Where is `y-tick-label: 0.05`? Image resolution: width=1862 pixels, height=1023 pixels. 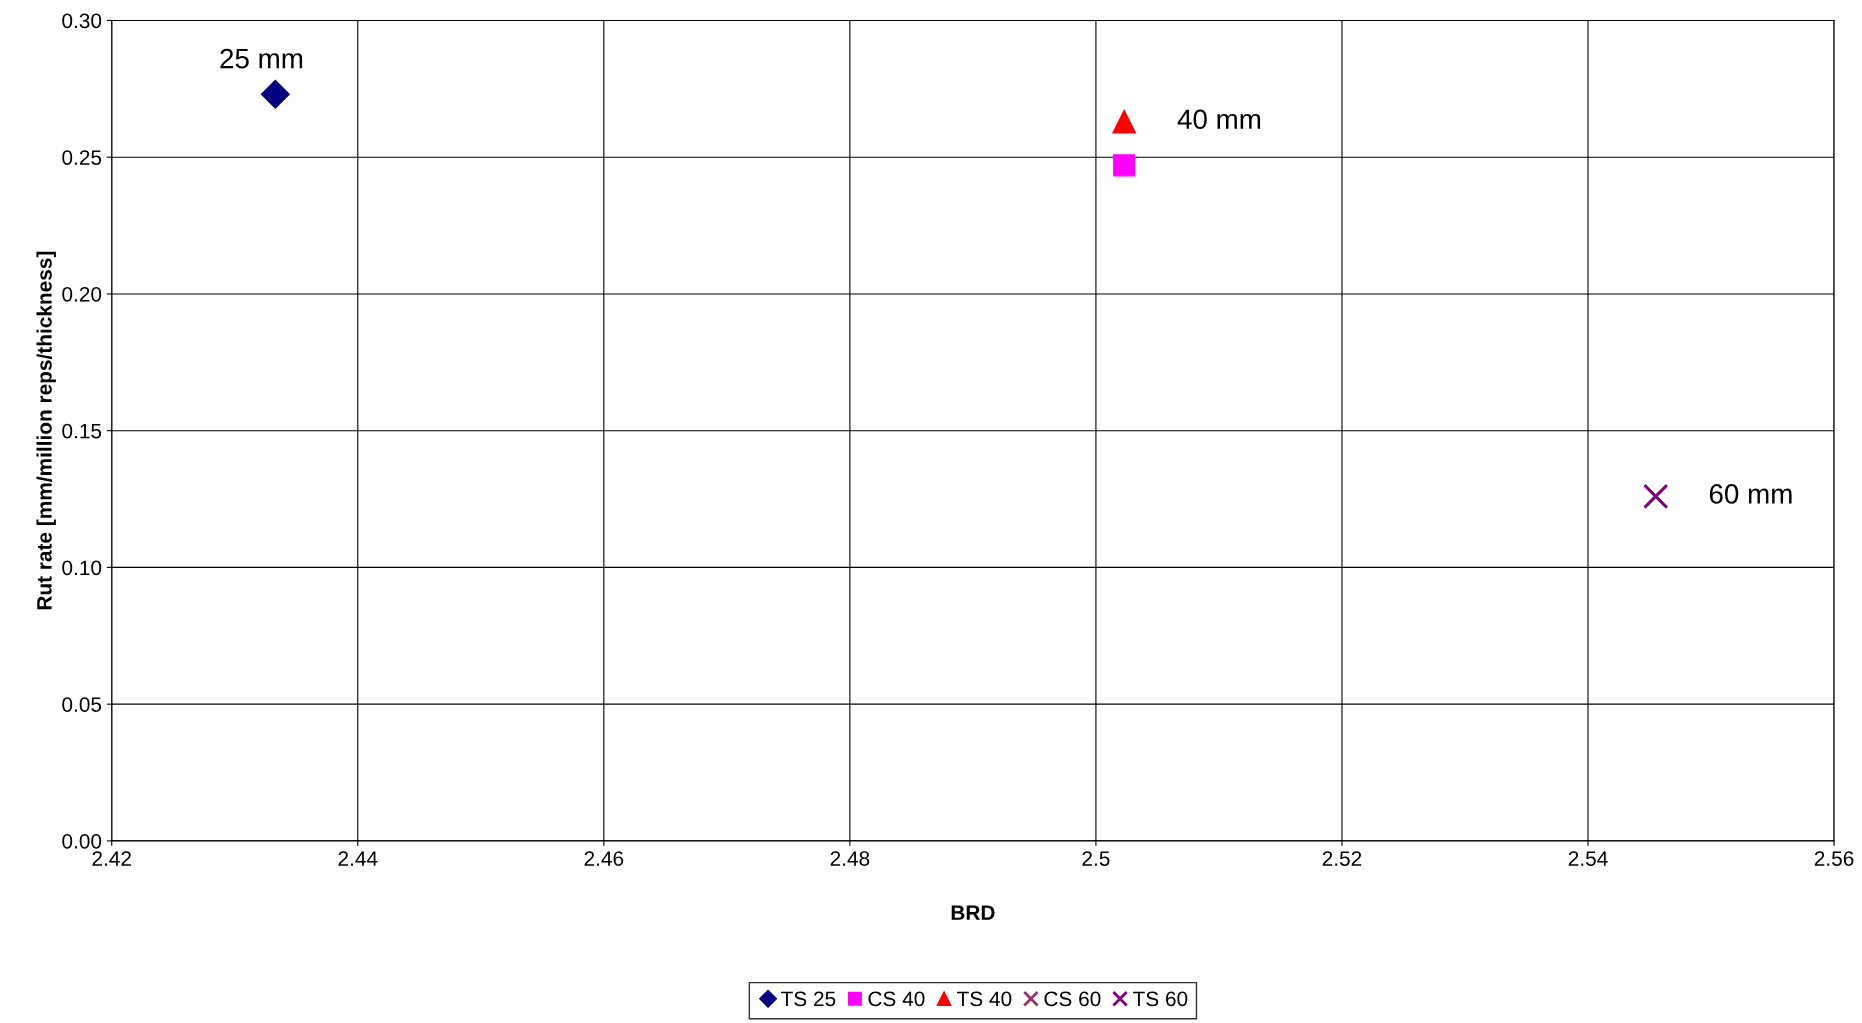 y-tick-label: 0.05 is located at coordinates (82, 704).